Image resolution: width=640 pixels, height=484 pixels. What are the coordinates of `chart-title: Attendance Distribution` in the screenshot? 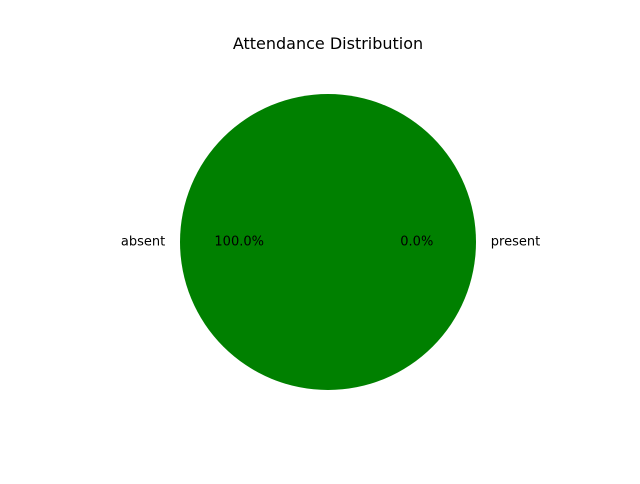 It's located at (328, 43).